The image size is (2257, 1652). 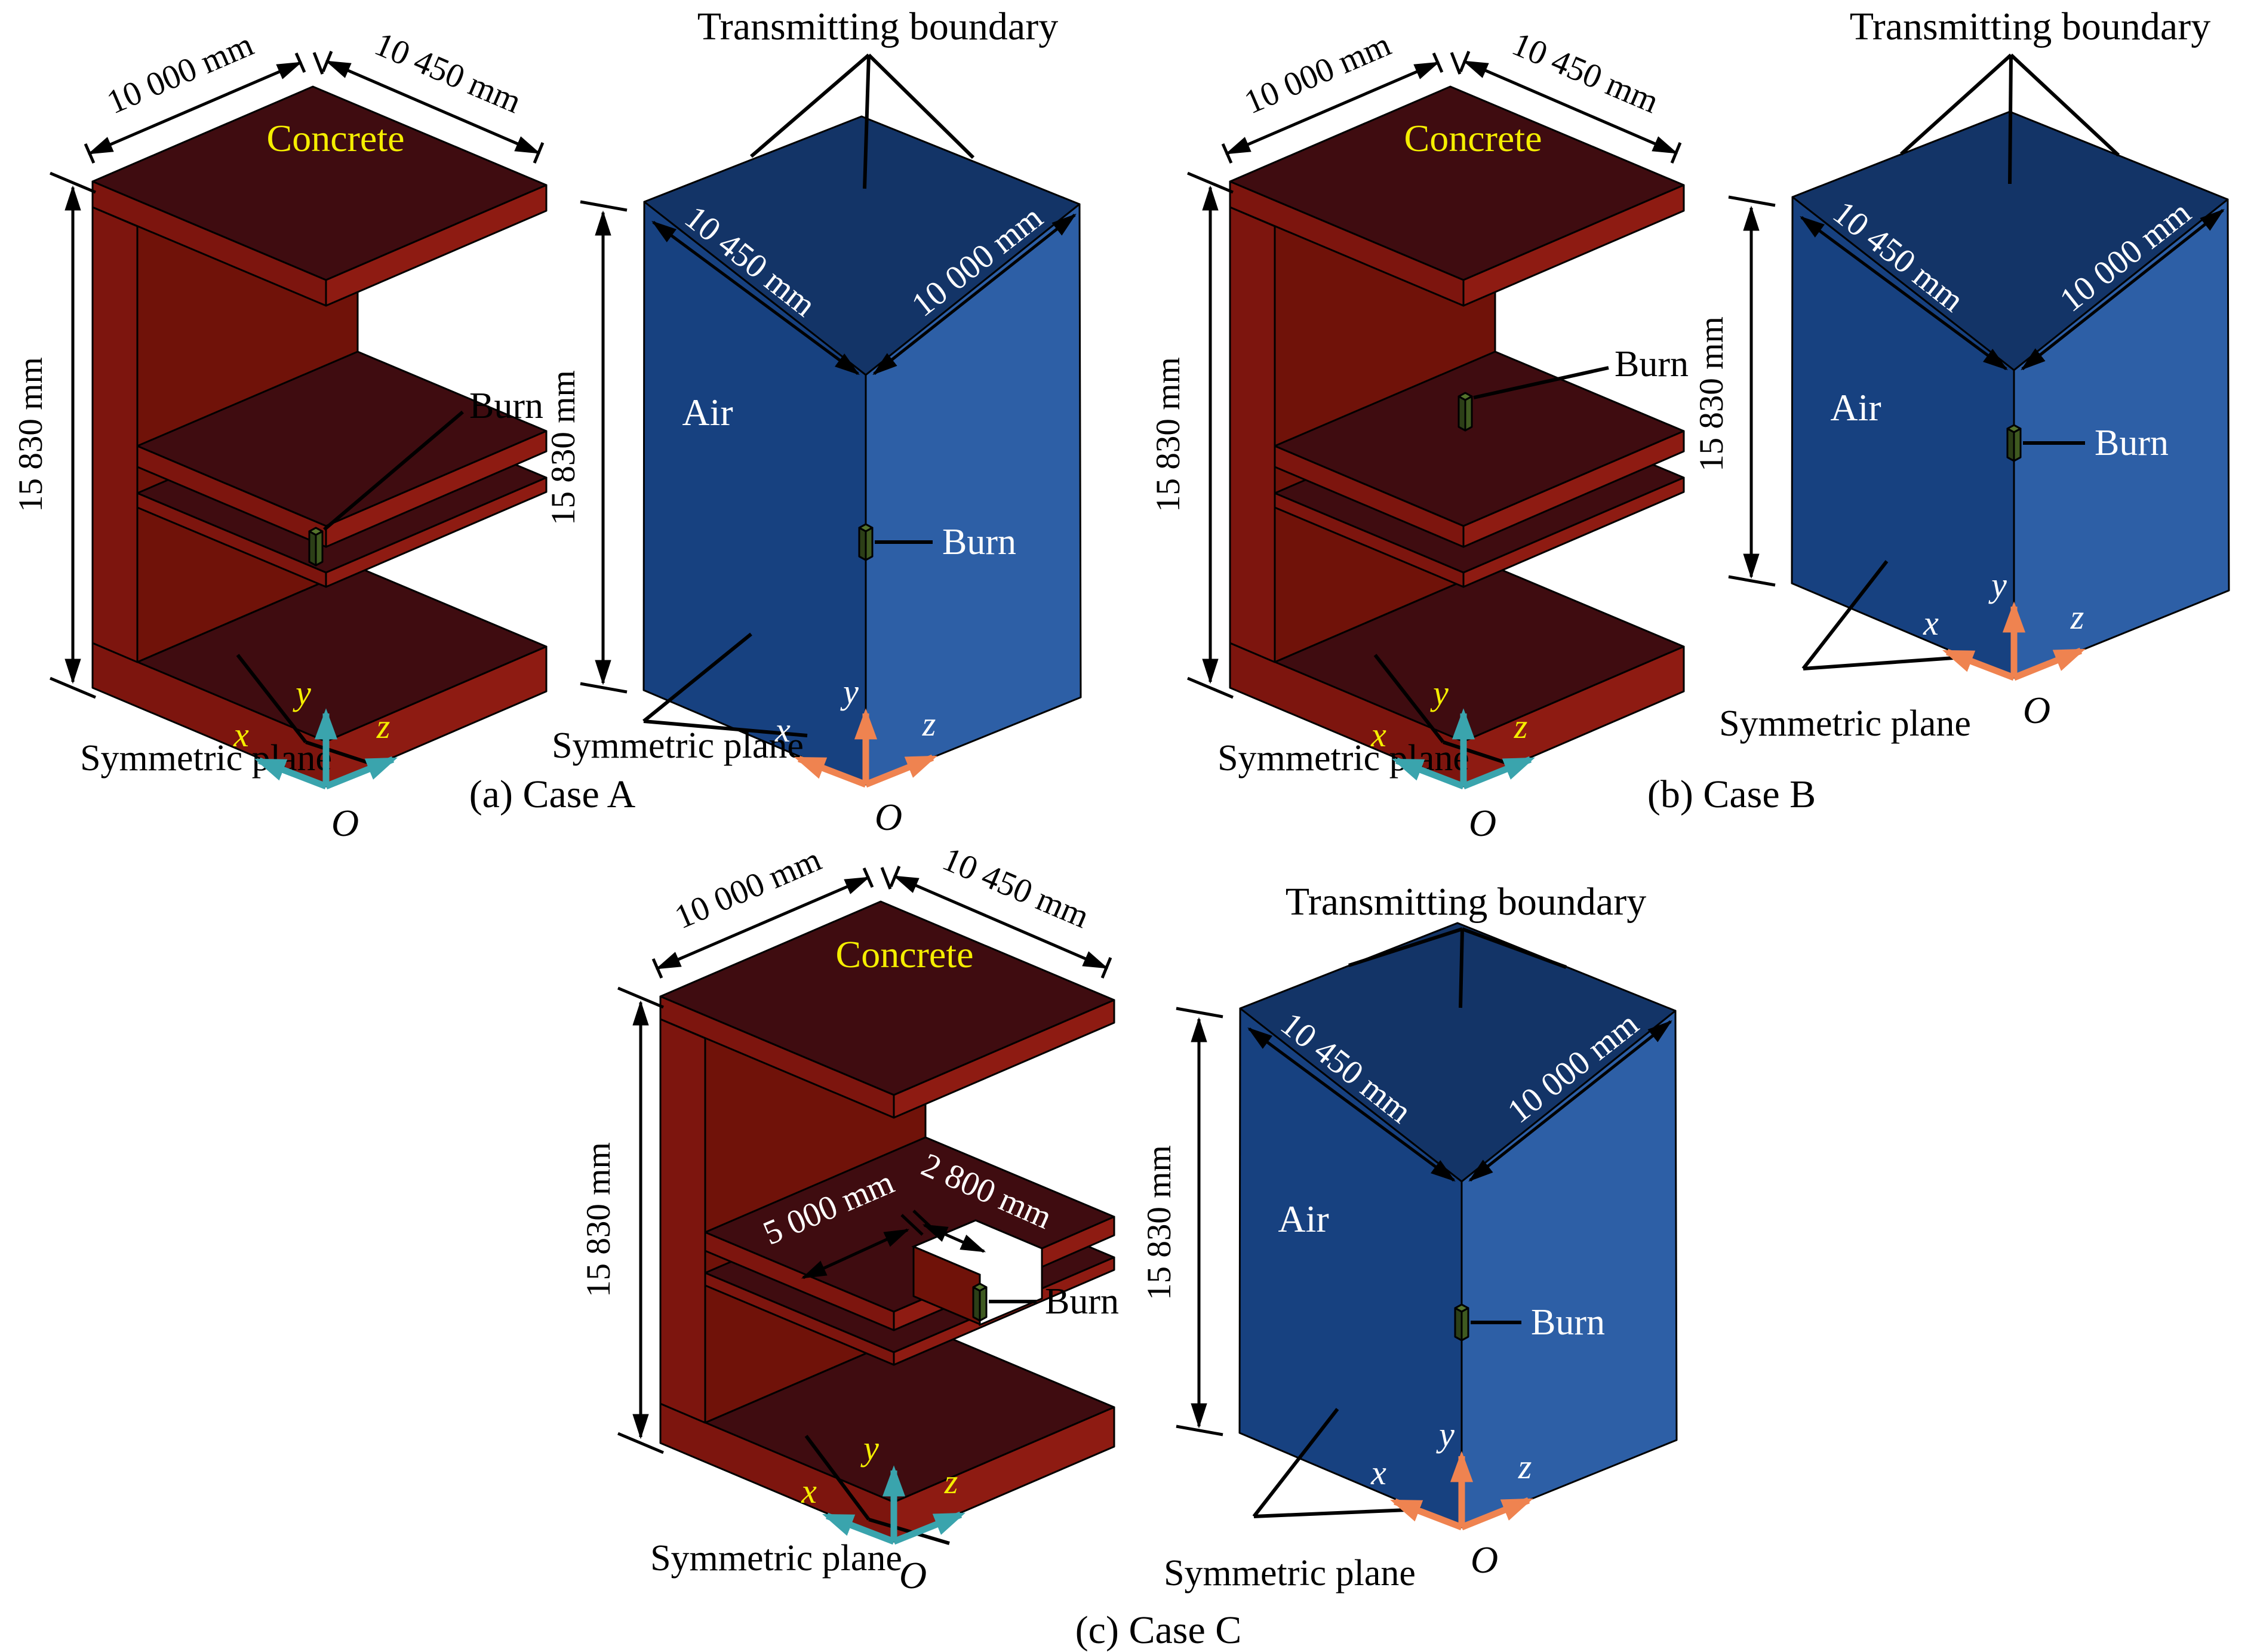 I want to click on concrete-label: Concrete, so click(x=905, y=954).